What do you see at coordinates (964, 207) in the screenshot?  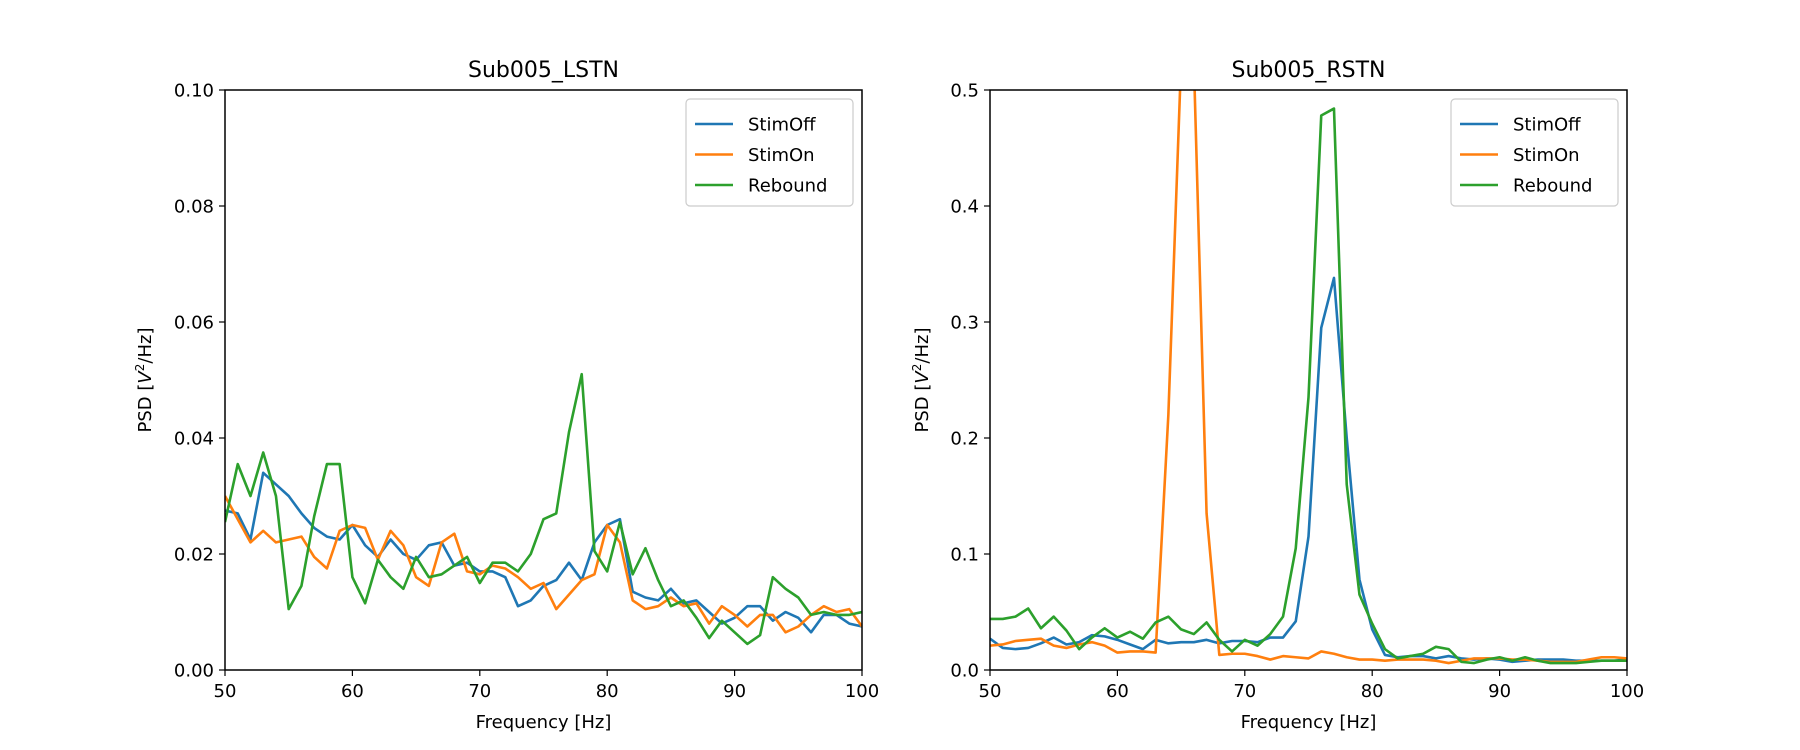 I see `y-tick-label: 0.4` at bounding box center [964, 207].